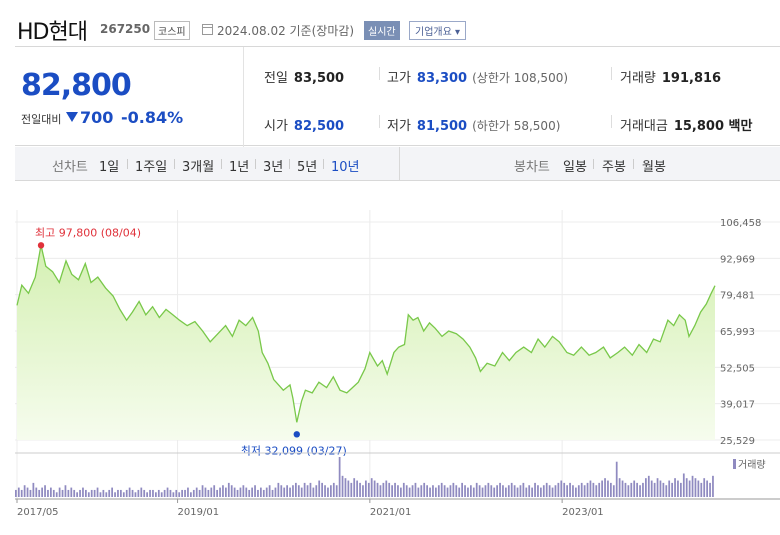 The width and height of the screenshot is (780, 535). I want to click on tab-daily: 일봉, so click(575, 167).